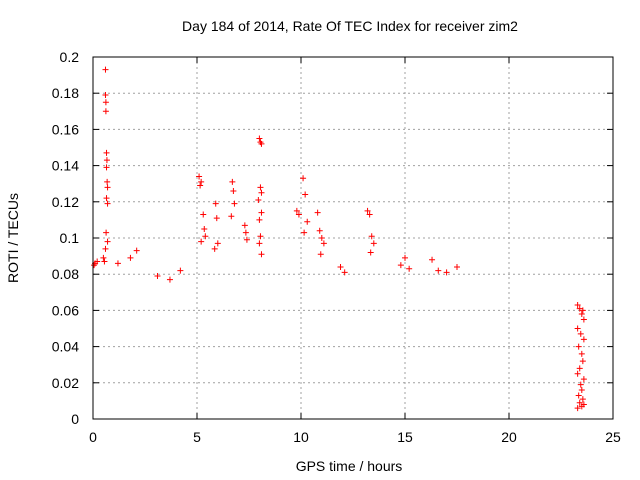  Describe the element at coordinates (613, 437) in the screenshot. I see `x-tick-label: 25` at that location.